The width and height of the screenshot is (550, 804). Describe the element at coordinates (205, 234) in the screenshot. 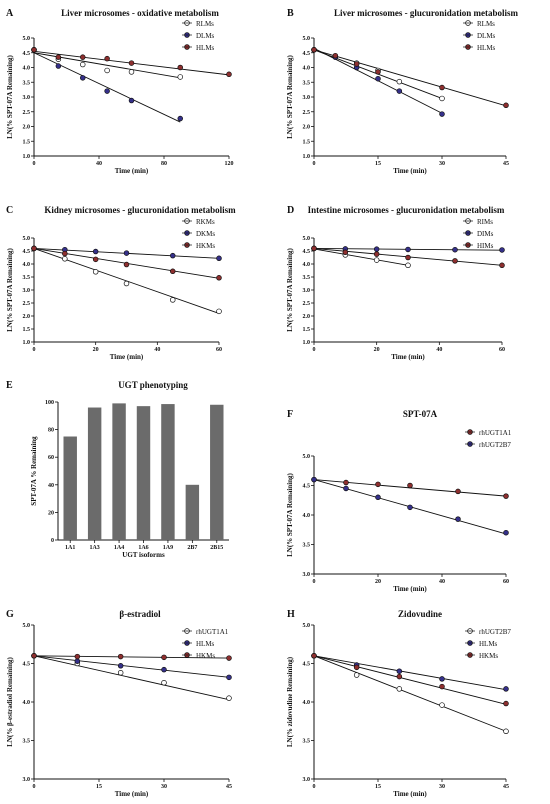

I see `legend-label: DKMs` at that location.